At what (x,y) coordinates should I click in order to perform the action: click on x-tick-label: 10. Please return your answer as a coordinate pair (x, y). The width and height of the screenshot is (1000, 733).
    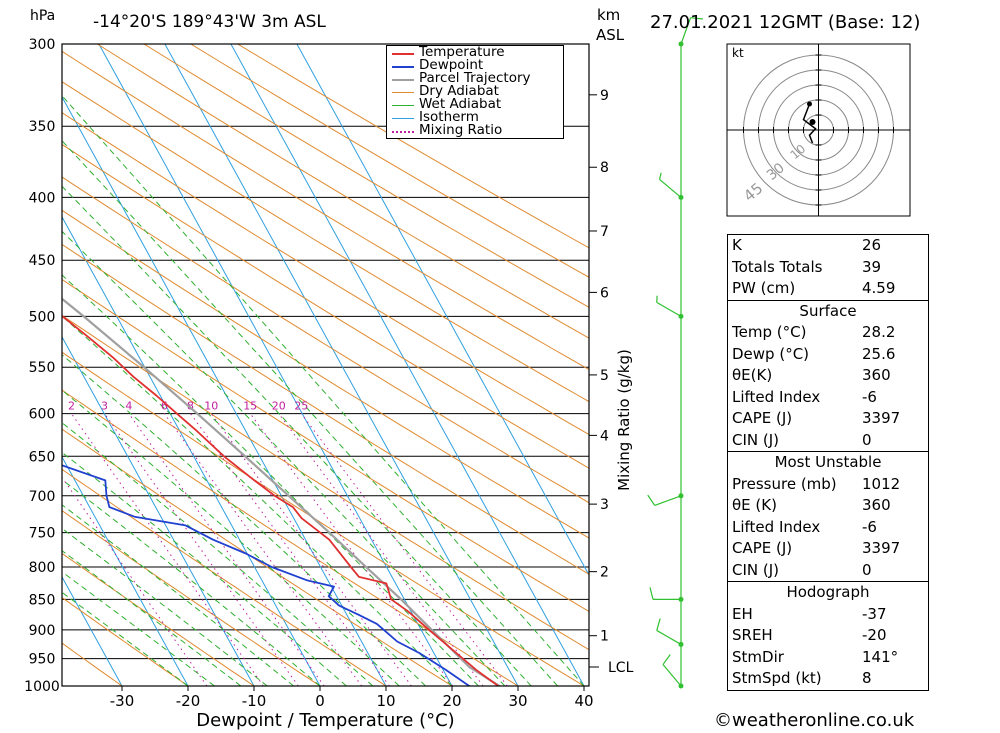
    Looking at the image, I should click on (385, 701).